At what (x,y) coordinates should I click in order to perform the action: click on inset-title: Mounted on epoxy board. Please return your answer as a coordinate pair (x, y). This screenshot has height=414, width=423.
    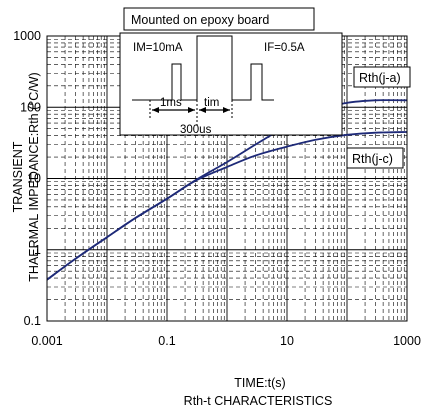
    Looking at the image, I should click on (200, 20).